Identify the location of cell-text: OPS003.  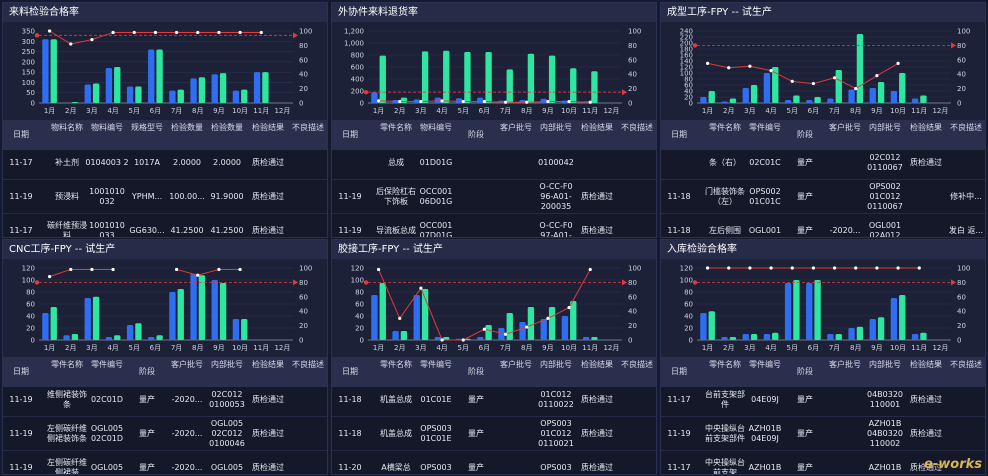
(556, 467).